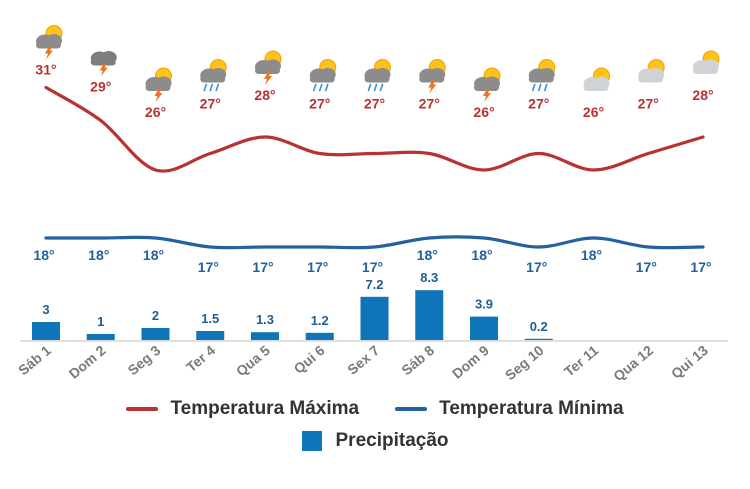 The image size is (750, 489). Describe the element at coordinates (103, 64) in the screenshot. I see `cloud-thunder-icon` at that location.